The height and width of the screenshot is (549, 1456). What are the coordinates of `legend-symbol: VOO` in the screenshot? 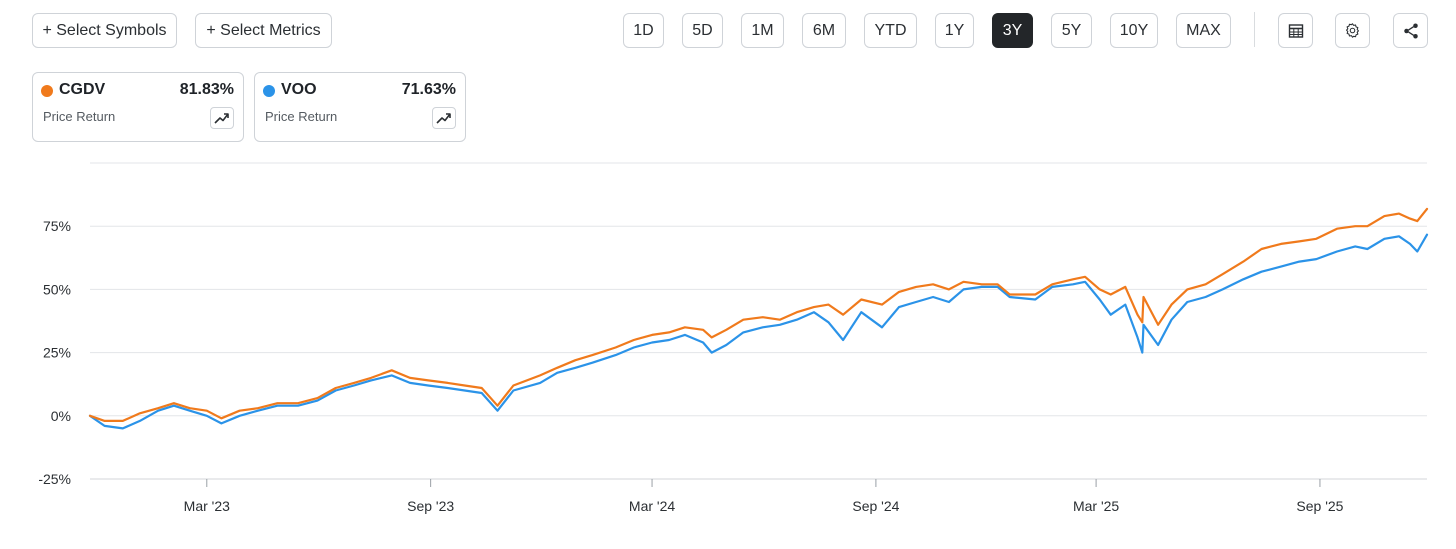 It's located at (299, 89).